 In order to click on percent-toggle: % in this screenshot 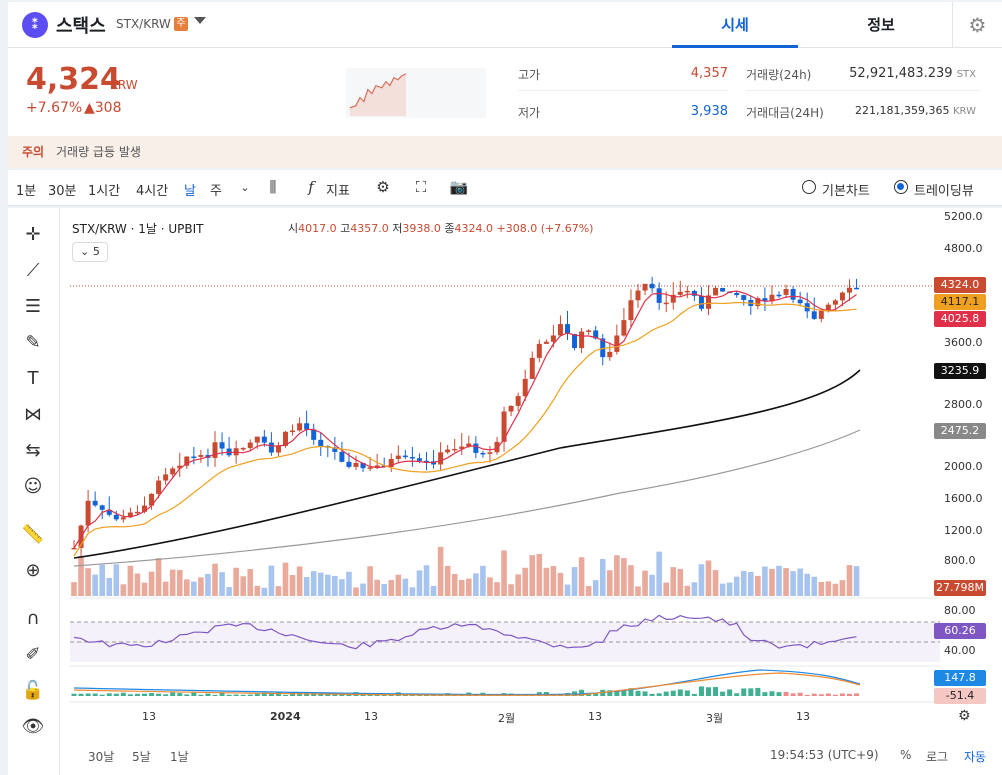, I will do `click(906, 755)`.